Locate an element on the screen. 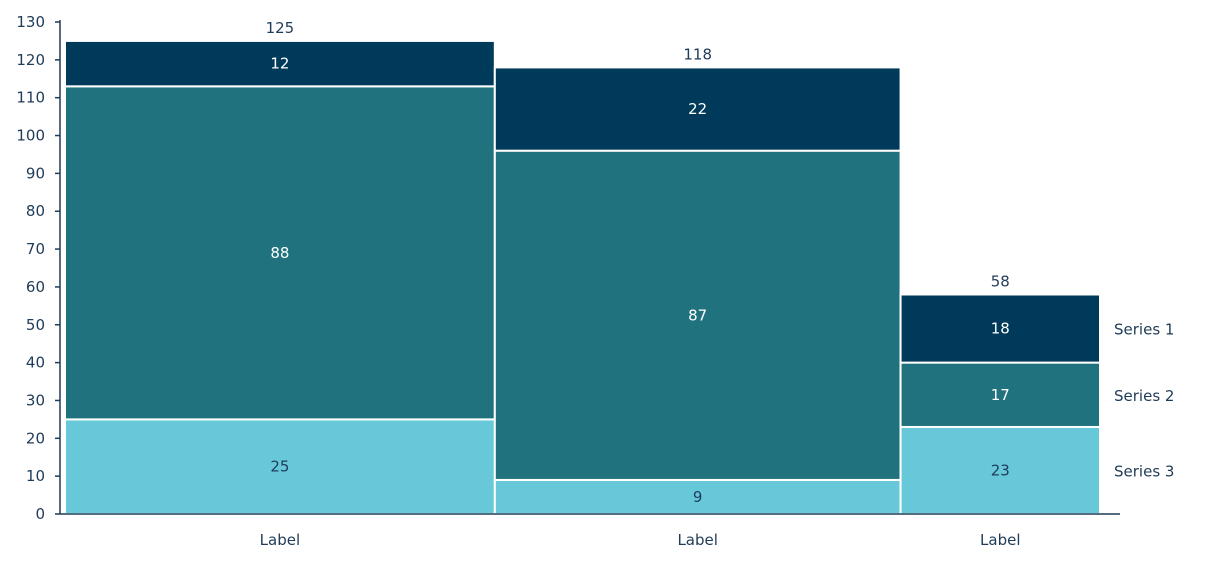  legend-entry: Series 2 is located at coordinates (1144, 396).